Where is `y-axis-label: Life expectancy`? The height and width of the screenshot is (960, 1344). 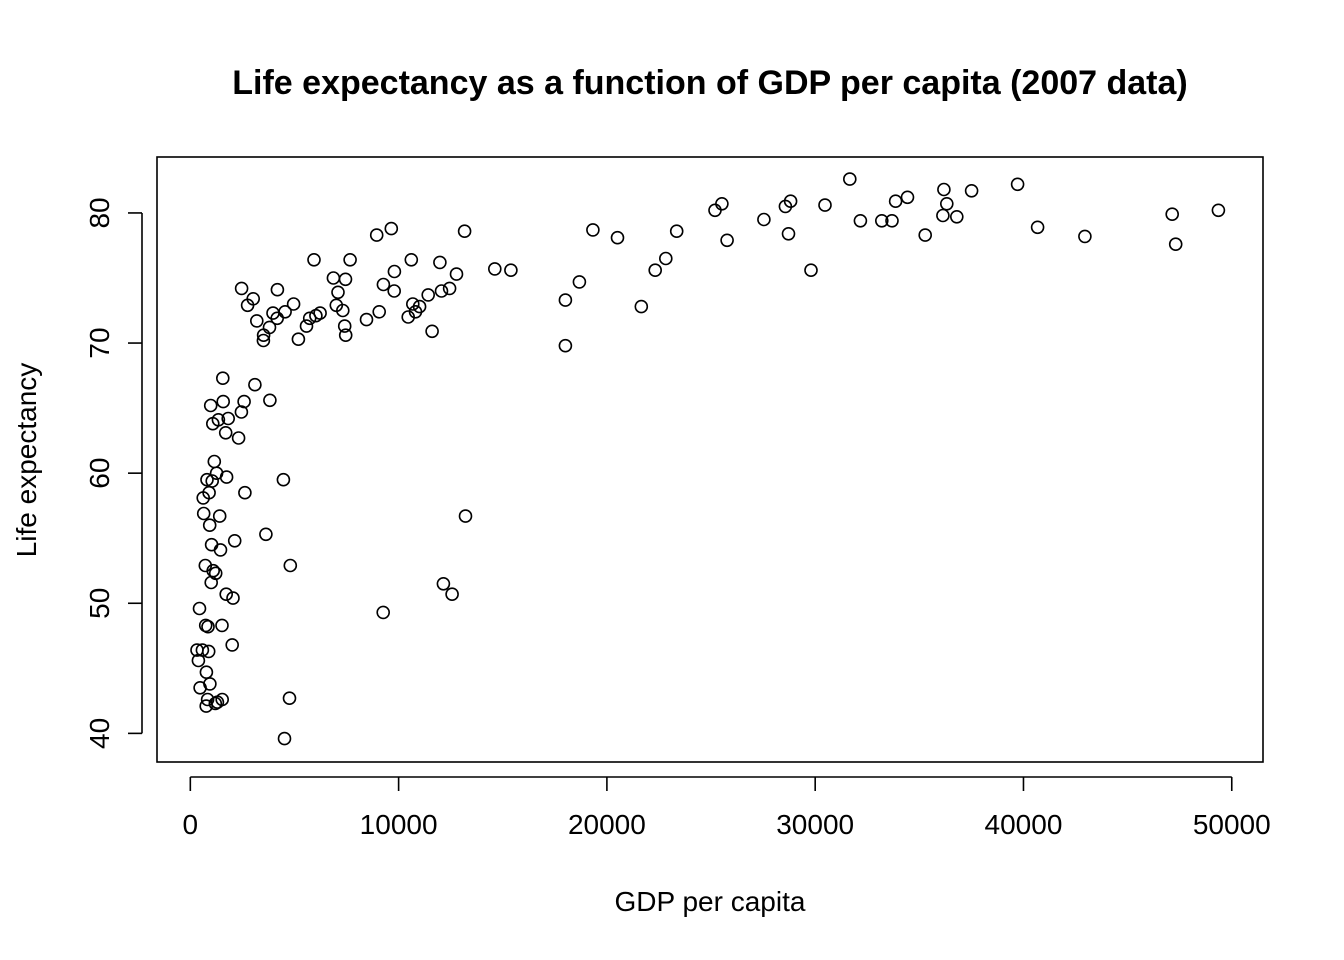
y-axis-label: Life expectancy is located at coordinates (26, 460).